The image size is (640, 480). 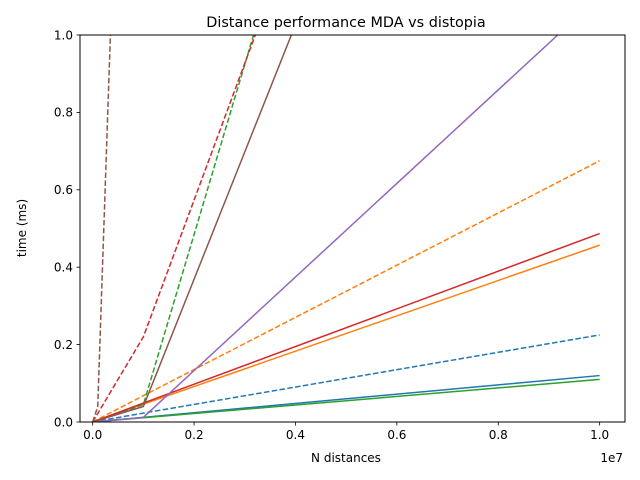 What do you see at coordinates (63, 268) in the screenshot?
I see `y-tick-label: 0.4` at bounding box center [63, 268].